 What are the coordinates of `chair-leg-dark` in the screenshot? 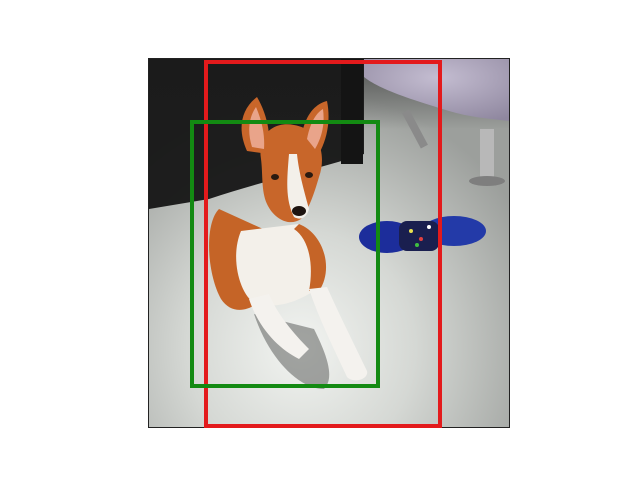 It's located at (352, 111).